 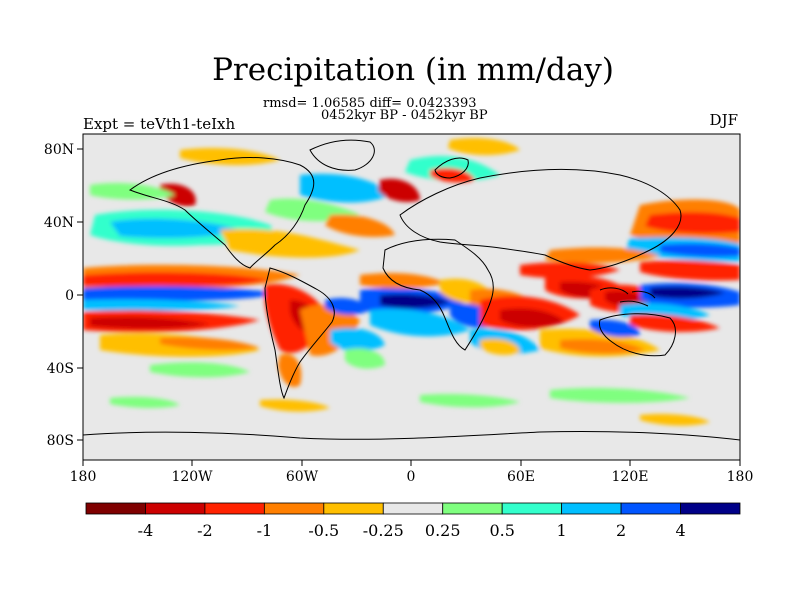 I want to click on stats-text: rmsd= 1.06585 diff= 0.0423393, so click(x=370, y=103).